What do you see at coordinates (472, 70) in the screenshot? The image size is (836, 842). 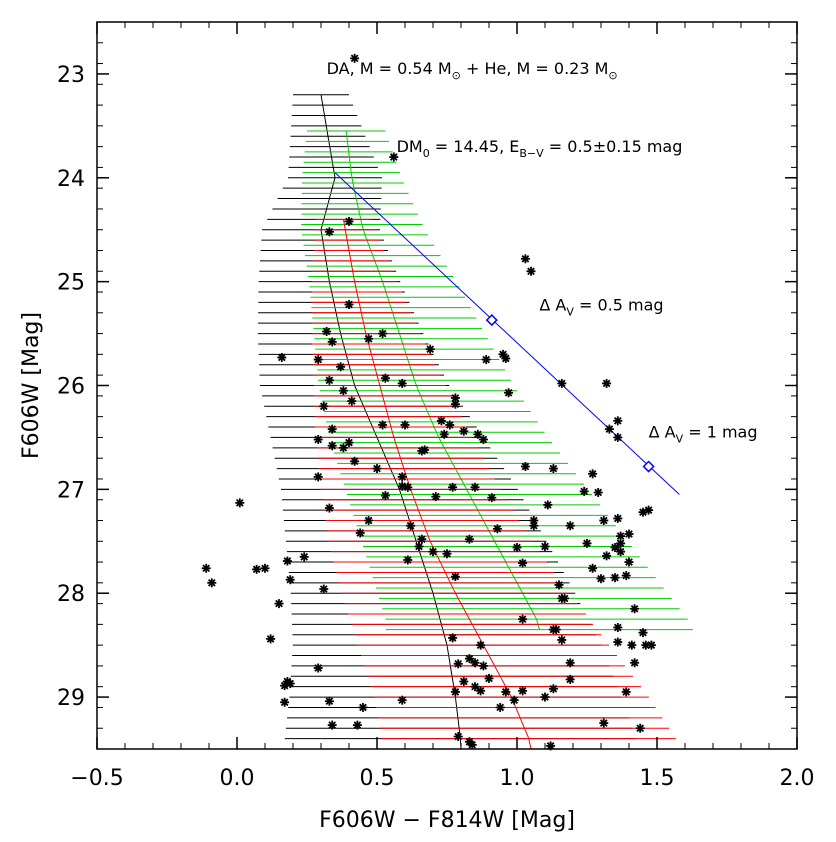 I see `model-annotation: DA, M = 0.54 M⊙ + He, M = 0.23 M⊙` at bounding box center [472, 70].